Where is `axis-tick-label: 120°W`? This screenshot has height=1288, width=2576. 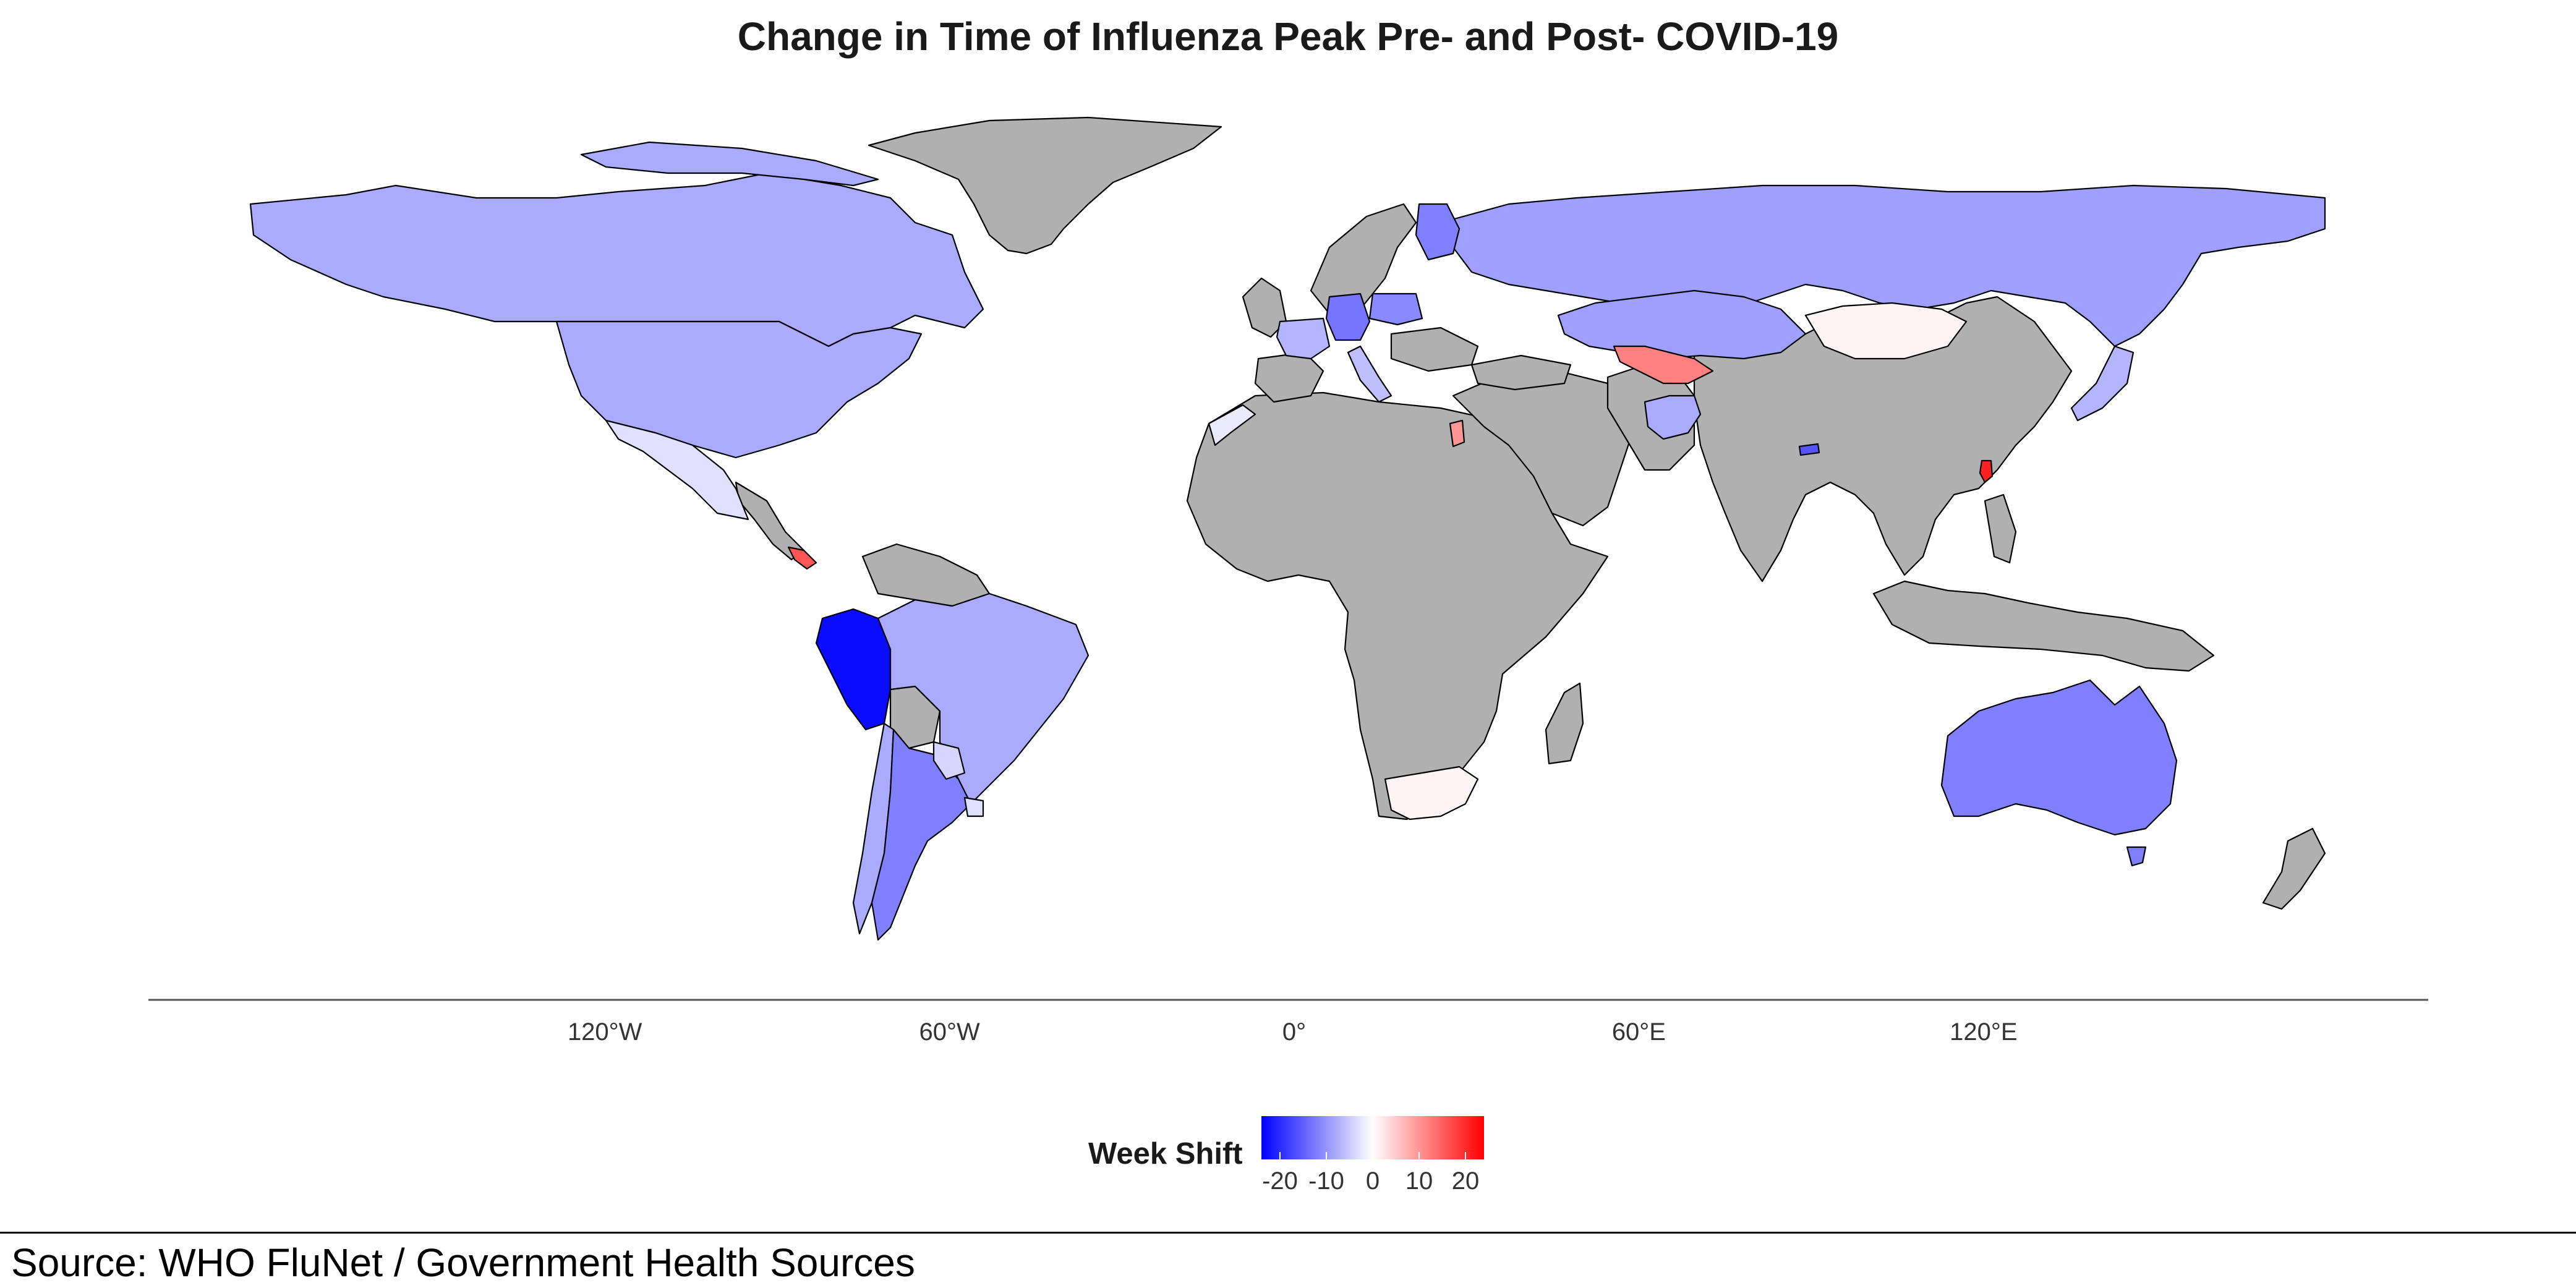
axis-tick-label: 120°W is located at coordinates (605, 1032).